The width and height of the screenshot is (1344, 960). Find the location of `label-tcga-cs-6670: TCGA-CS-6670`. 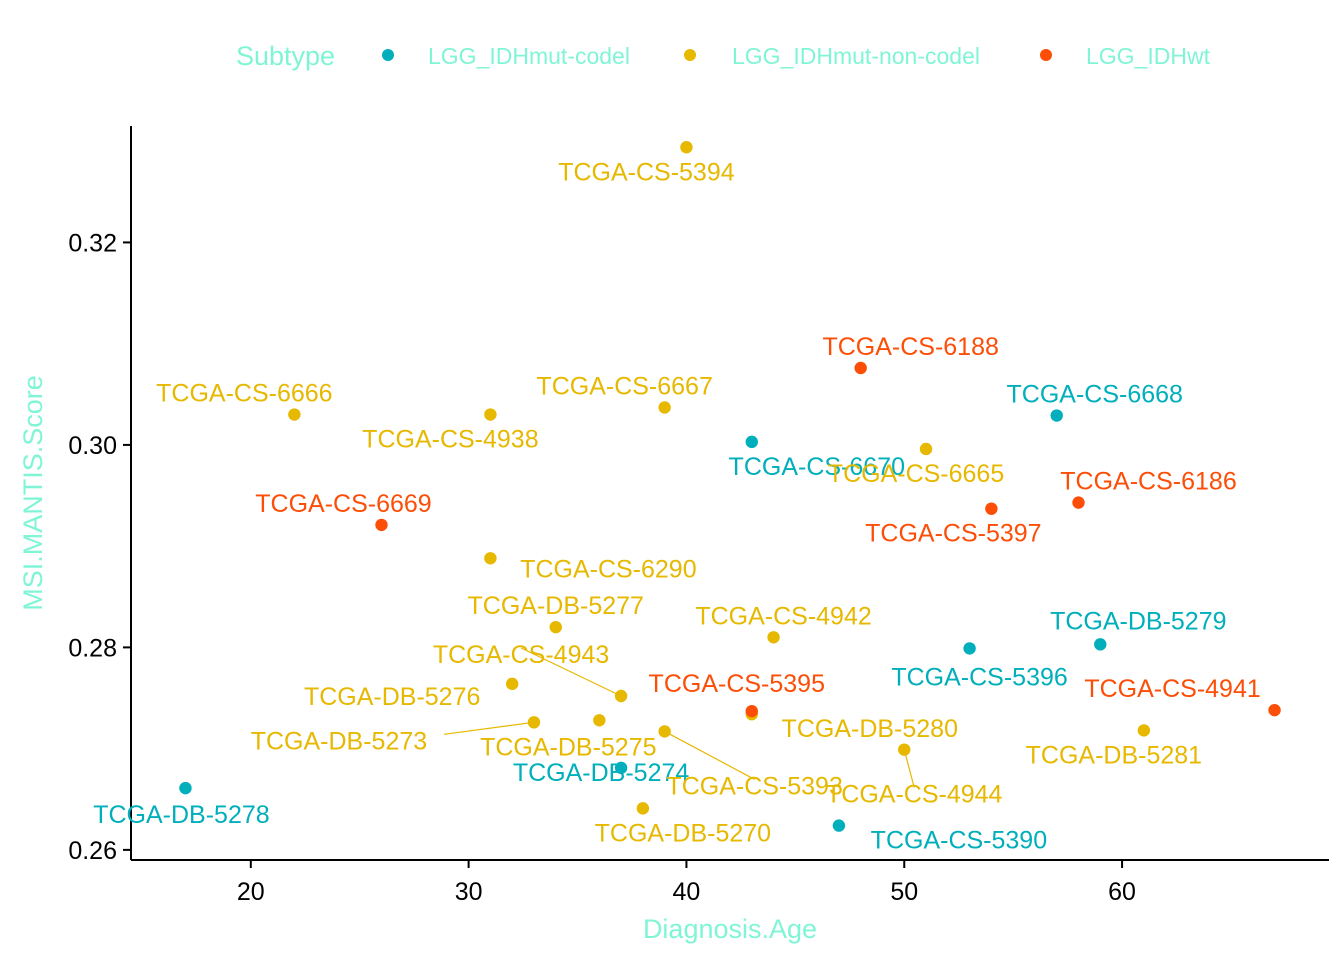

label-tcga-cs-6670: TCGA-CS-6670 is located at coordinates (817, 467).